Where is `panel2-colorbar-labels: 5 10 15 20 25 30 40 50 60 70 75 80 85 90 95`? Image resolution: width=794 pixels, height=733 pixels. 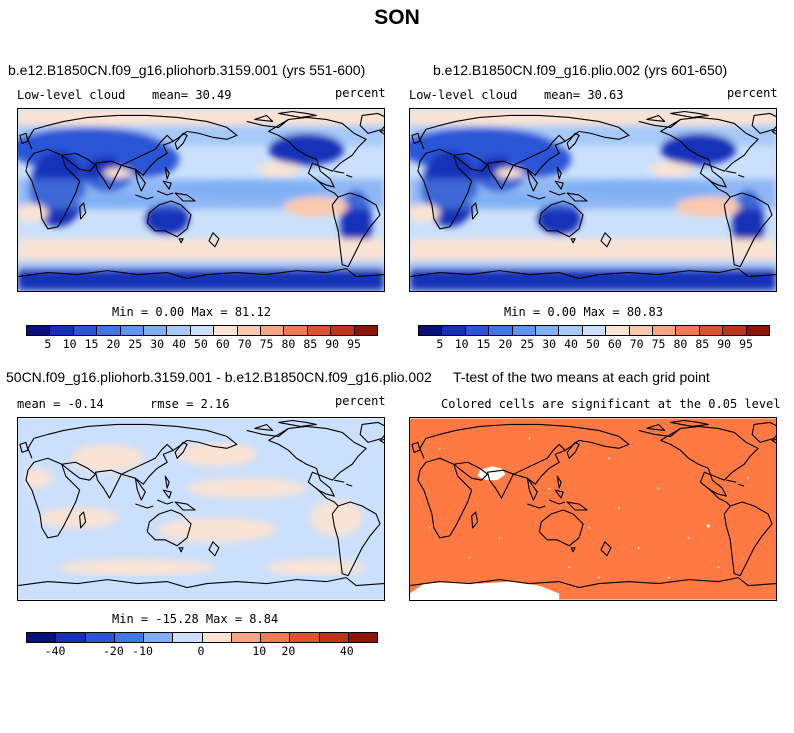
panel2-colorbar-labels: 5 10 15 20 25 30 40 50 60 70 75 80 85 90 95 is located at coordinates (593, 344).